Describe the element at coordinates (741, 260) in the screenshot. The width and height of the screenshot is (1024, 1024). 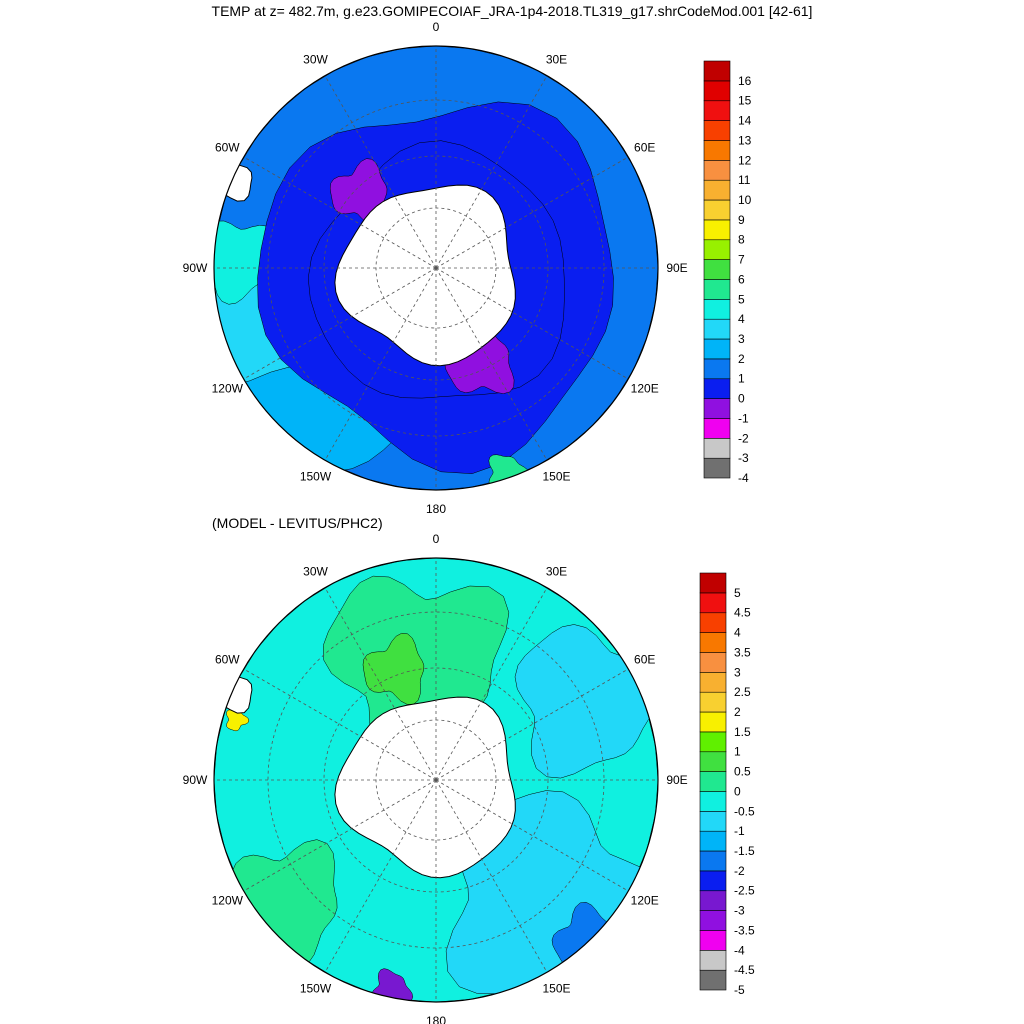
I see `colorbar-tick-label: 7` at that location.